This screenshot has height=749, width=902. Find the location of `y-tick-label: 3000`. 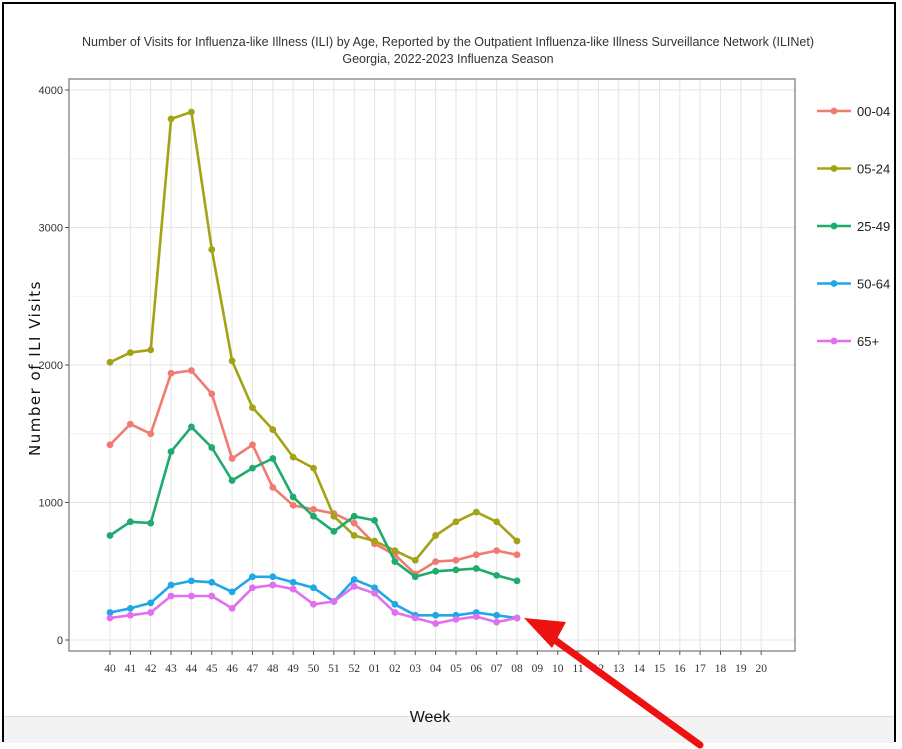

y-tick-label: 3000 is located at coordinates (51, 229).